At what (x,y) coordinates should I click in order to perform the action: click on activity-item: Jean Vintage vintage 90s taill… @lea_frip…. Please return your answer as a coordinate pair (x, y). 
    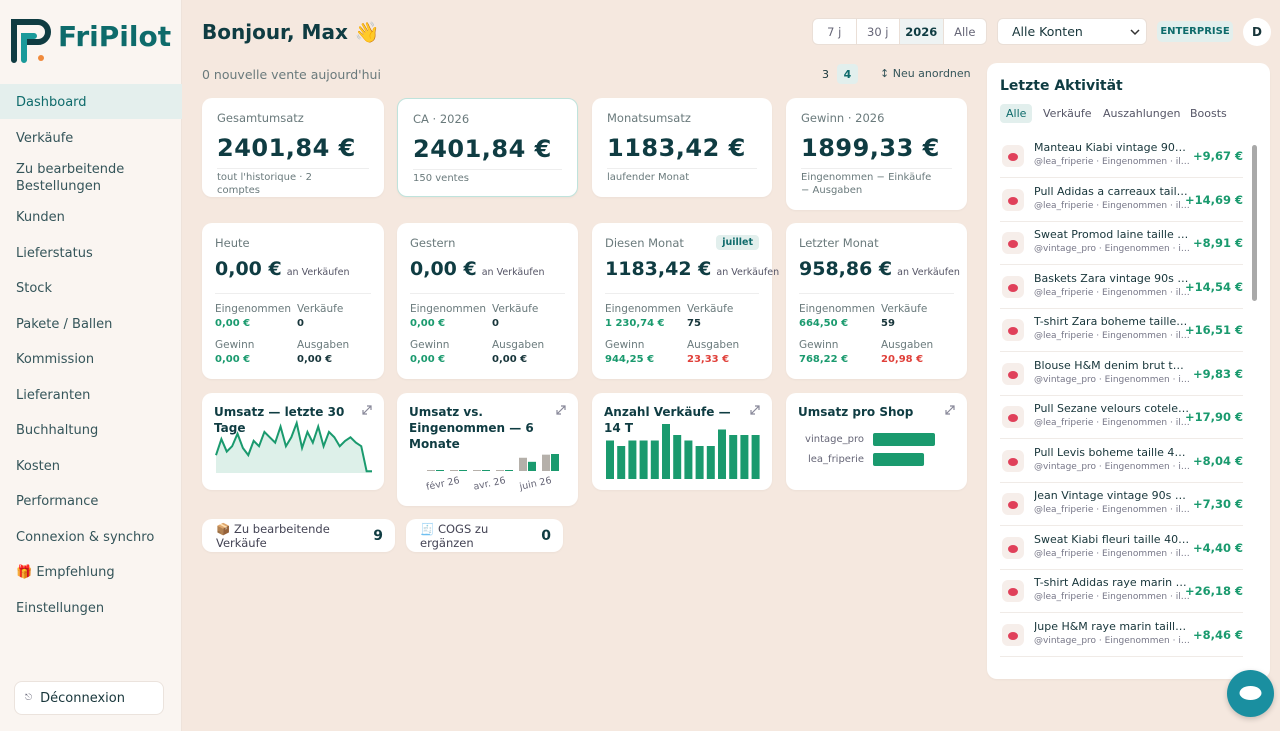
    Looking at the image, I should click on (1121, 506).